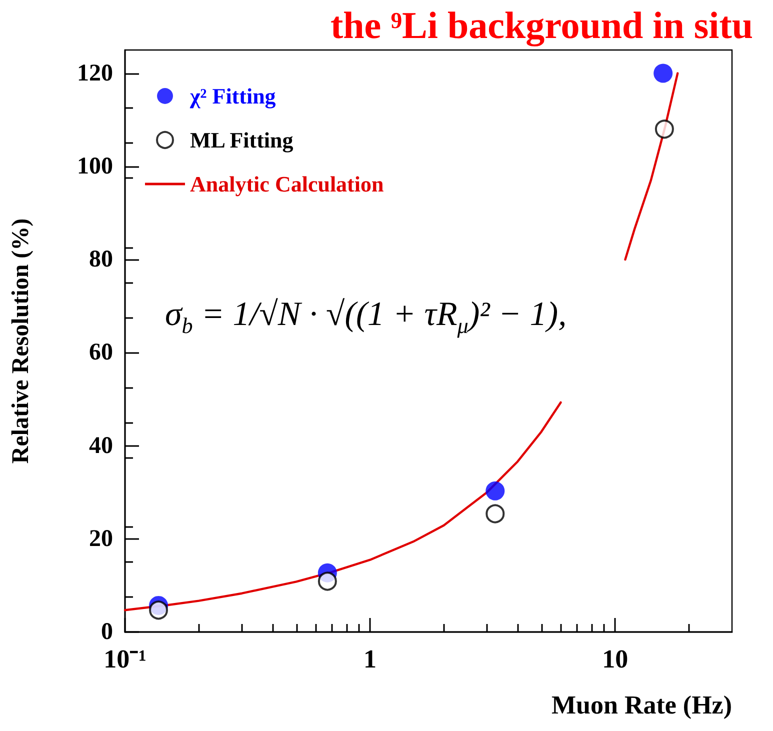 This screenshot has width=773, height=731. Describe the element at coordinates (101, 353) in the screenshot. I see `y-tick-label: 60` at that location.